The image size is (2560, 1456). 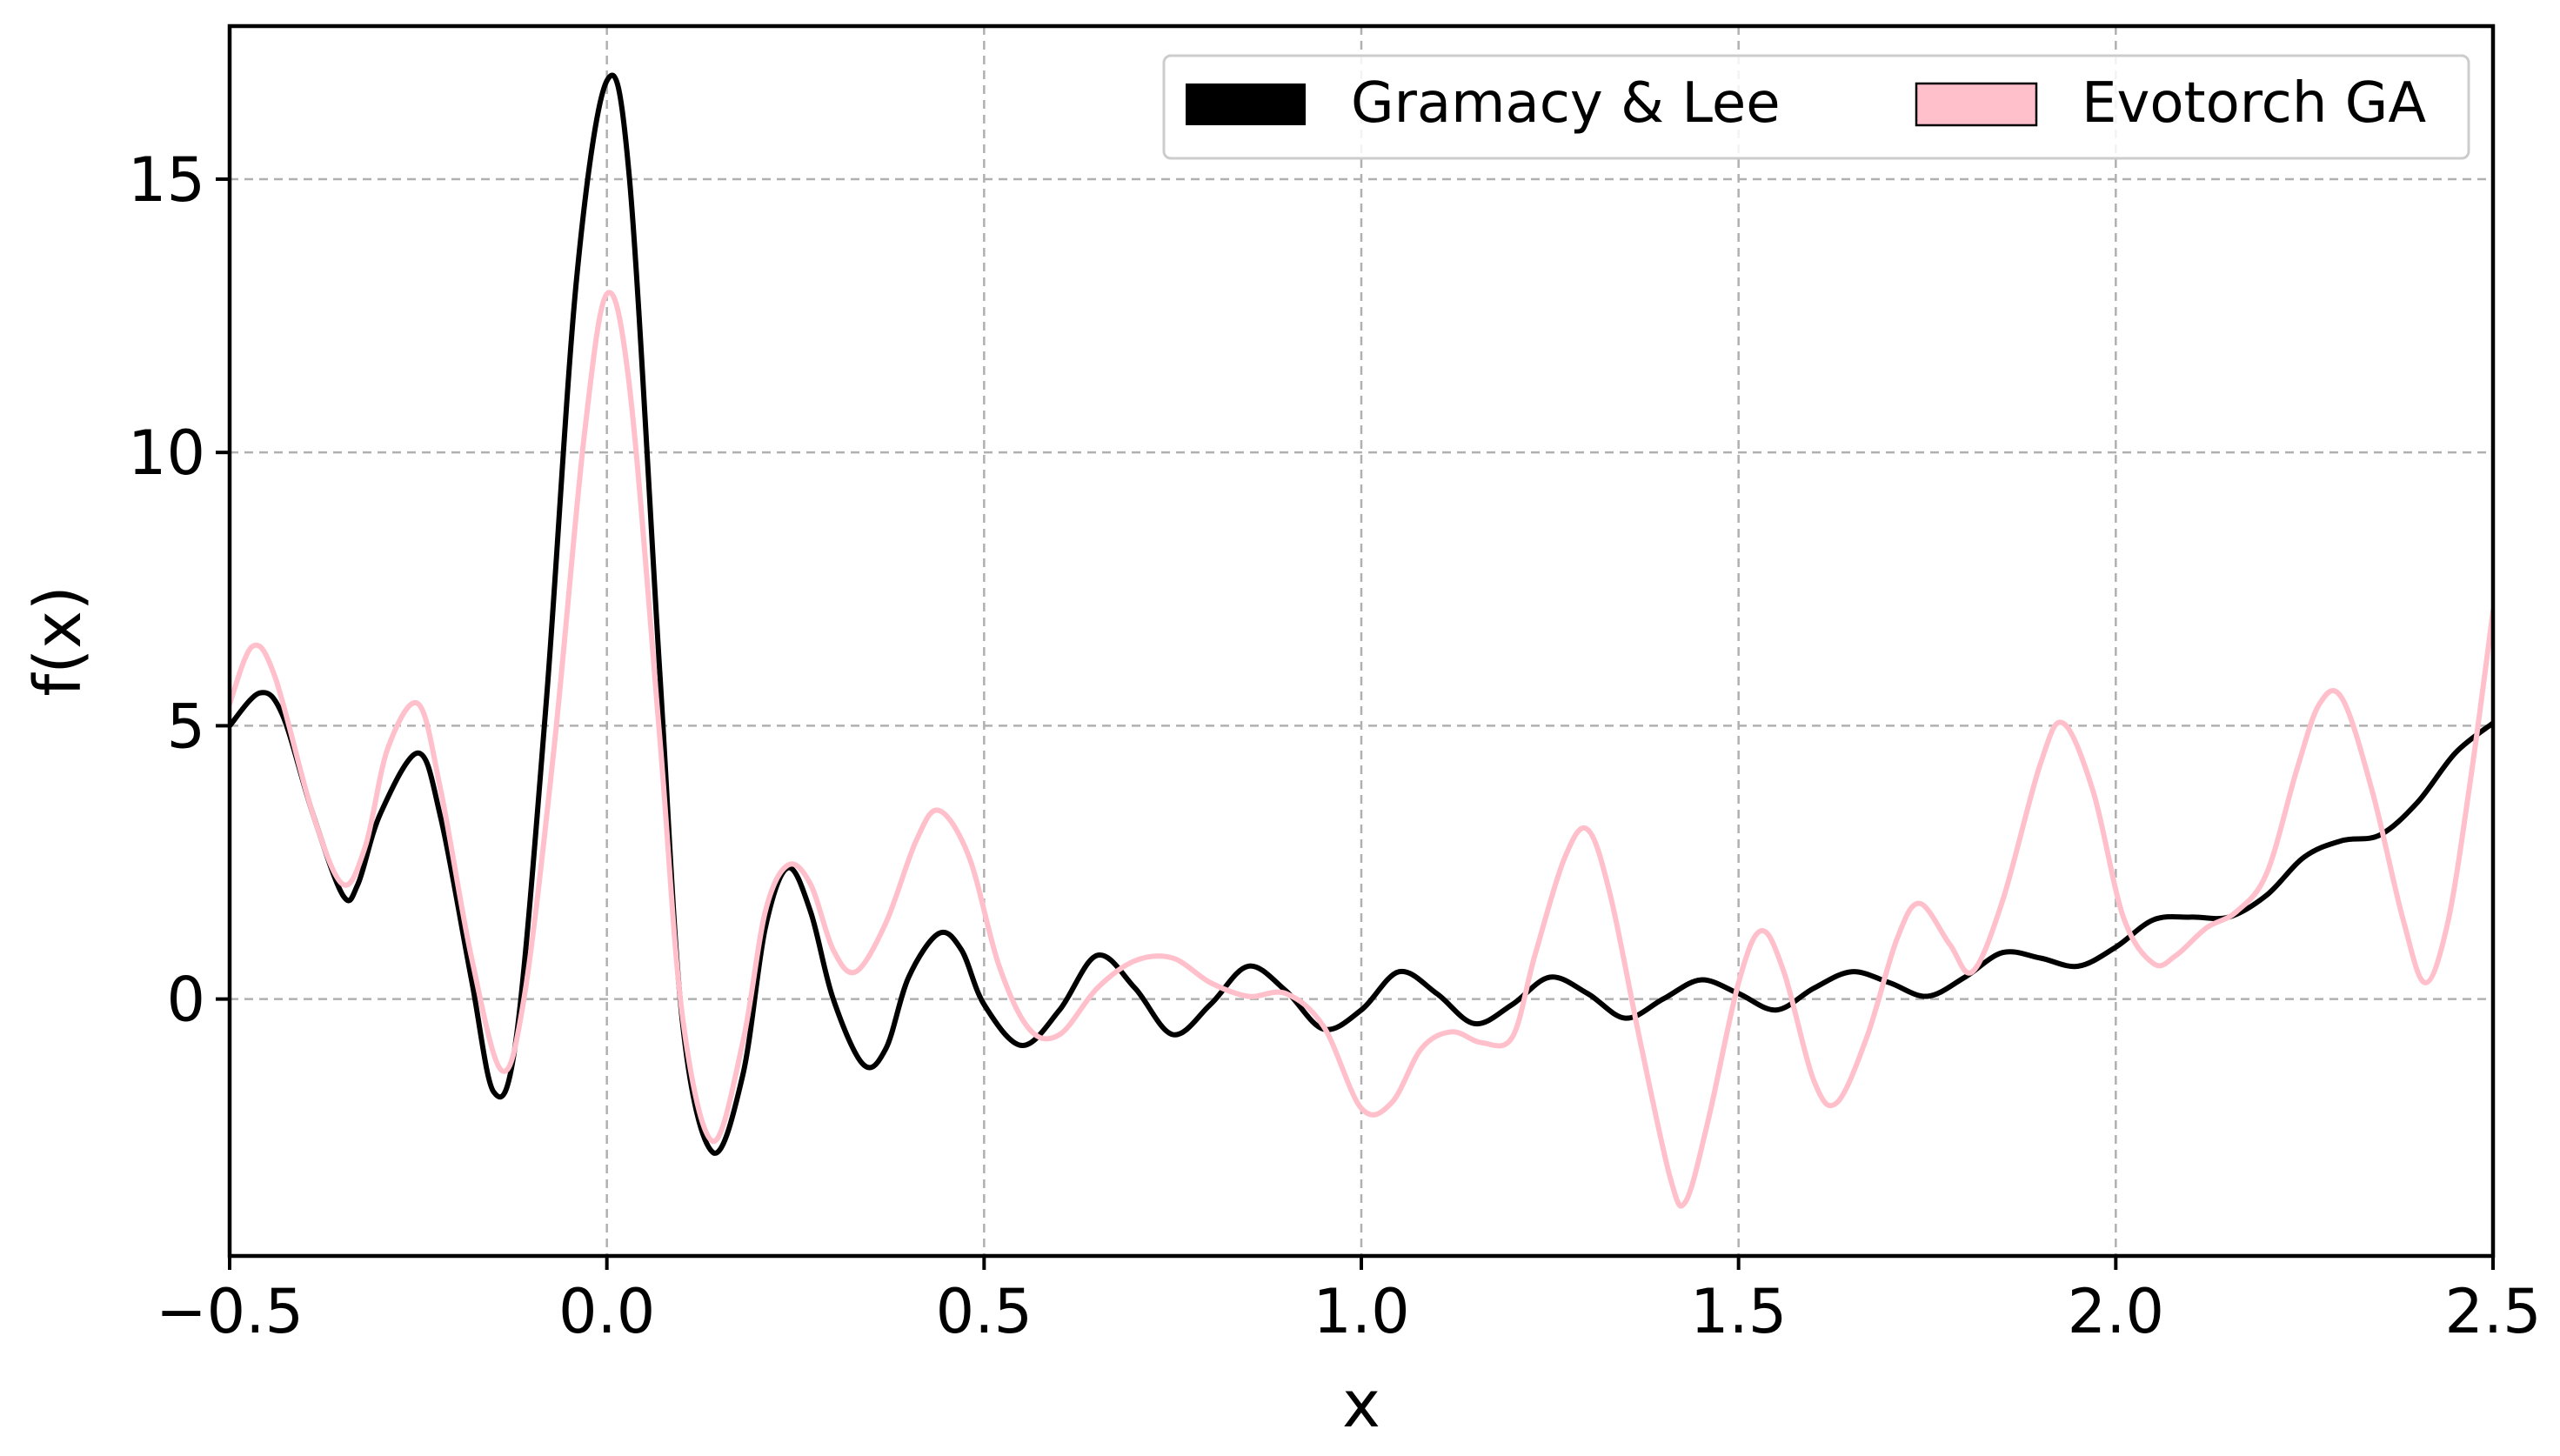 What do you see at coordinates (185, 726) in the screenshot?
I see `y-tick-label: 5` at bounding box center [185, 726].